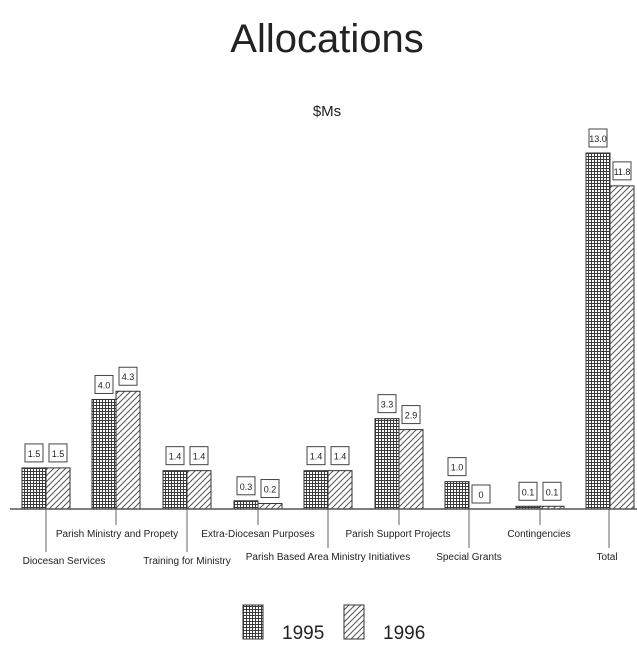 This screenshot has width=637, height=648. I want to click on category-label-4: Parish Based Area Ministry Initiatives, so click(328, 557).